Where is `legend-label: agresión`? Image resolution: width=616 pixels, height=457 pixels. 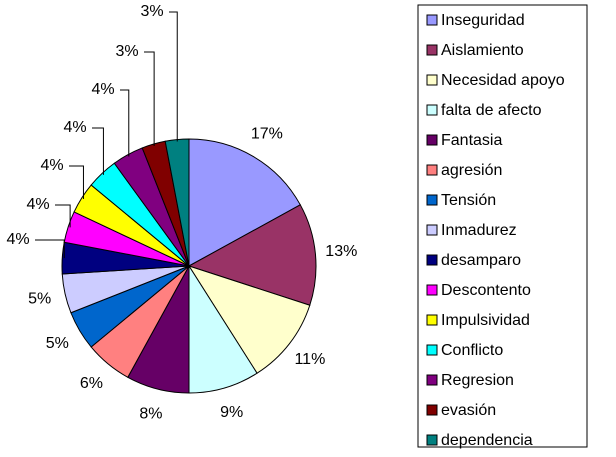
legend-label: agresión is located at coordinates (471, 170).